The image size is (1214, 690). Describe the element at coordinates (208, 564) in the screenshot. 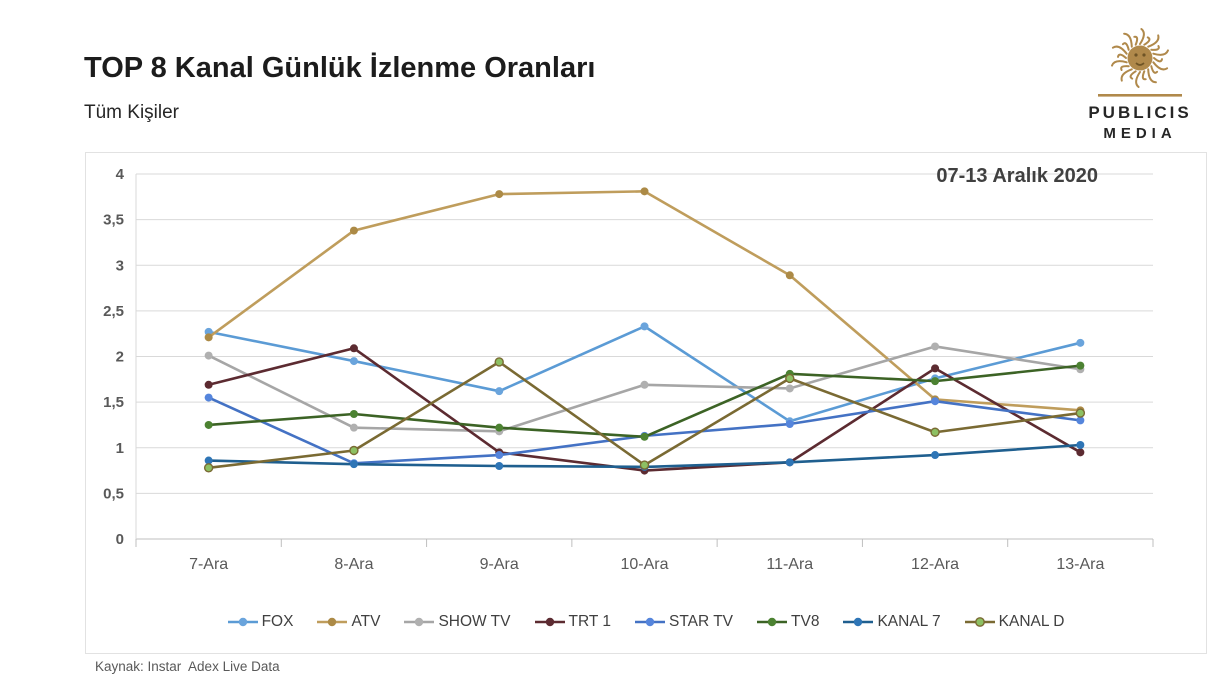

I see `x-axis-label: 7-Ara` at that location.